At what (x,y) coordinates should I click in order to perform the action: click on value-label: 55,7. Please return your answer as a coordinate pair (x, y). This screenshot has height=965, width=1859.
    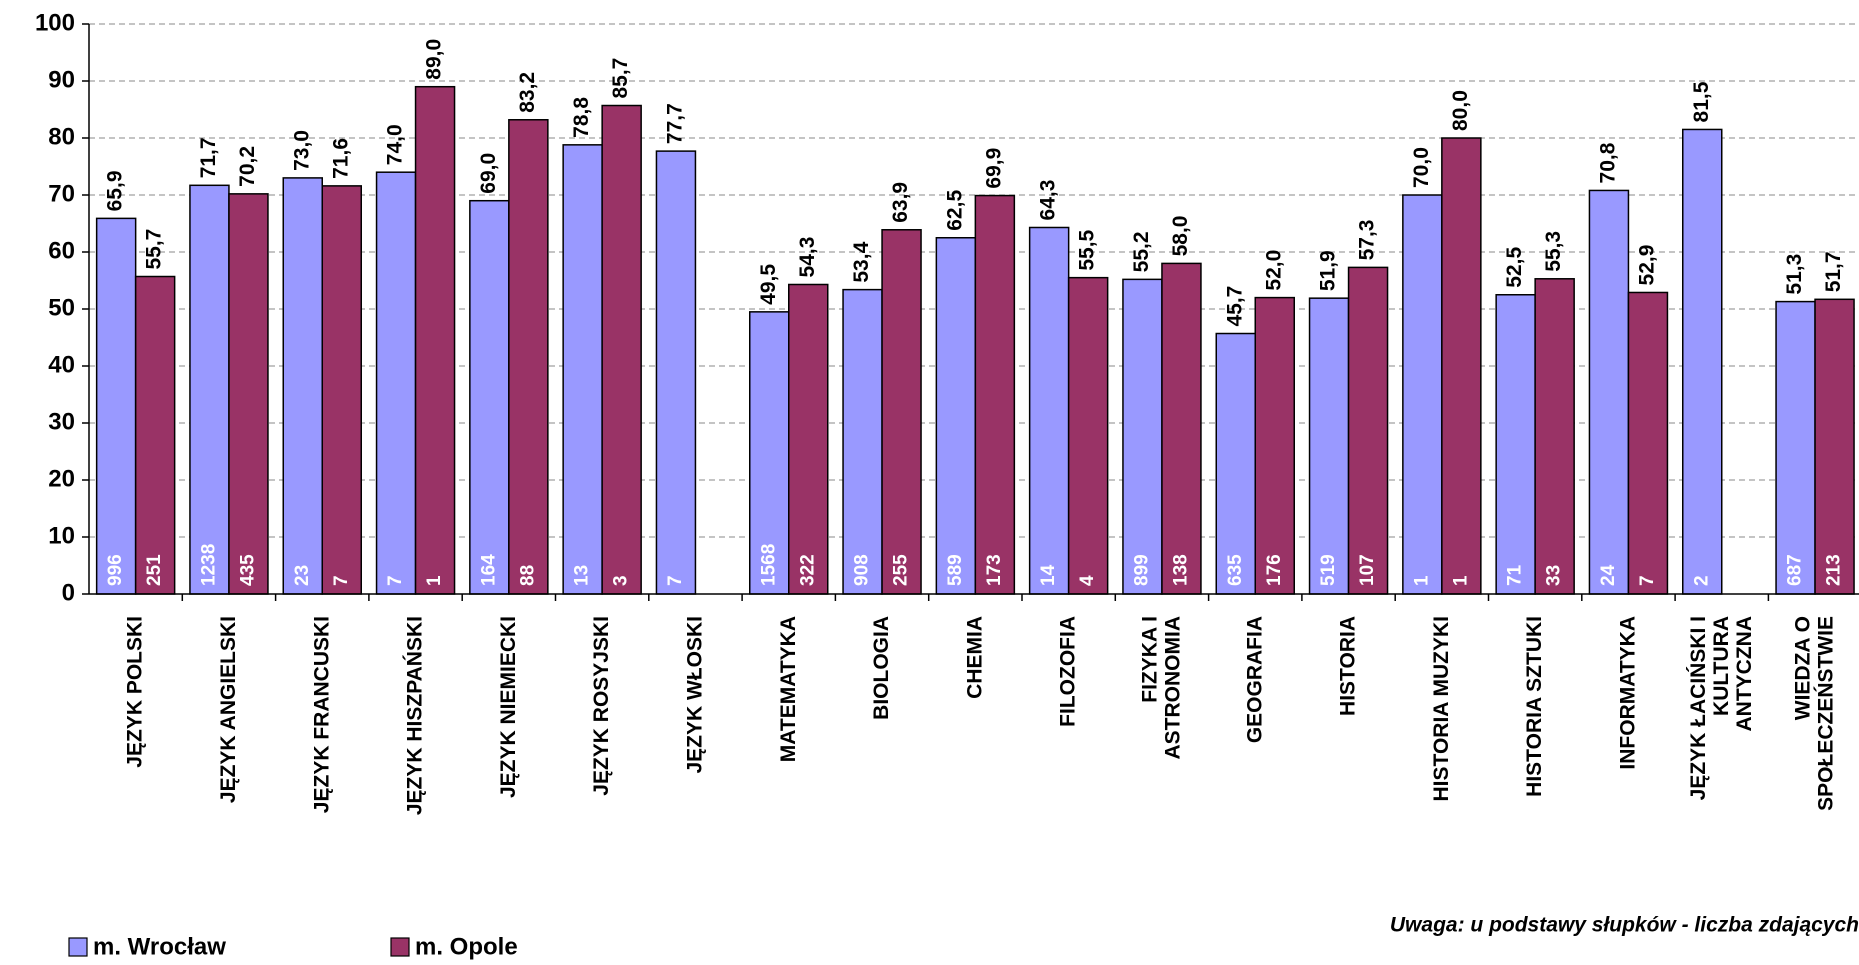
    Looking at the image, I should click on (154, 249).